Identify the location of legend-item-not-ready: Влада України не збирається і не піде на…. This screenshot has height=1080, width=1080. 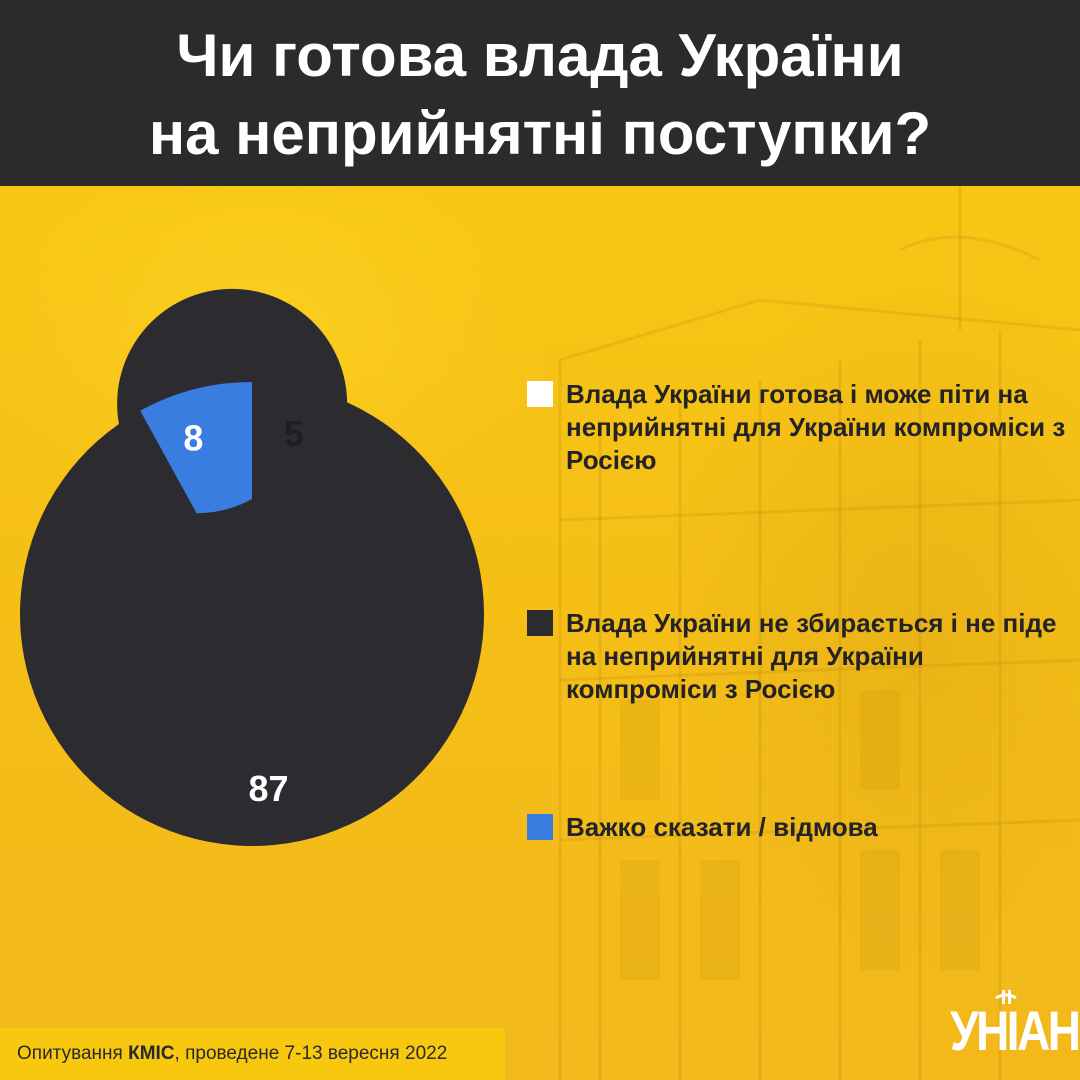
(799, 656).